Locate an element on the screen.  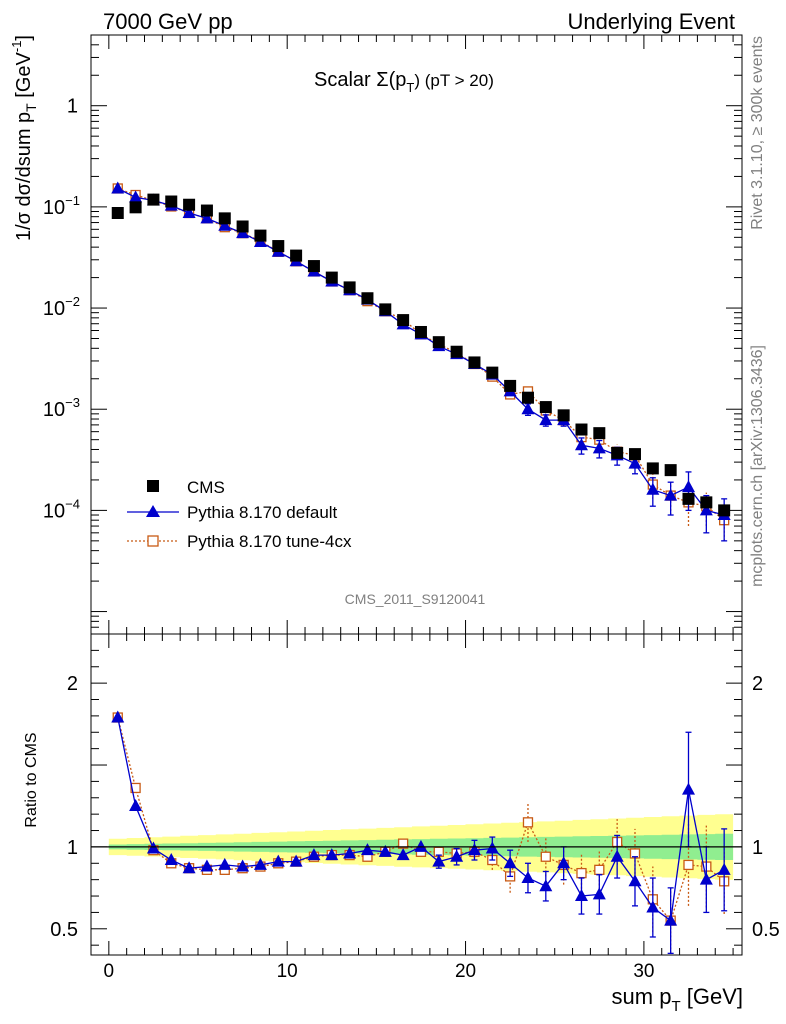
title-sigma: Σ(p is located at coordinates (391, 80).